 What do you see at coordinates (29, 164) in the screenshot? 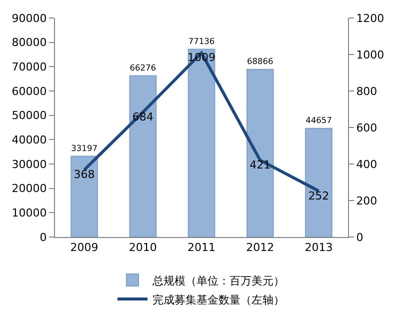
I see `y-tick-label: 30000` at bounding box center [29, 164].